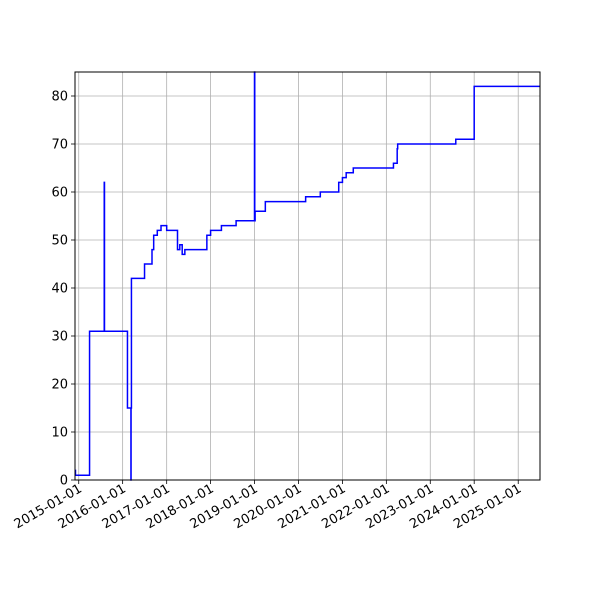  Describe the element at coordinates (64, 481) in the screenshot. I see `y-tick-label: 0` at that location.